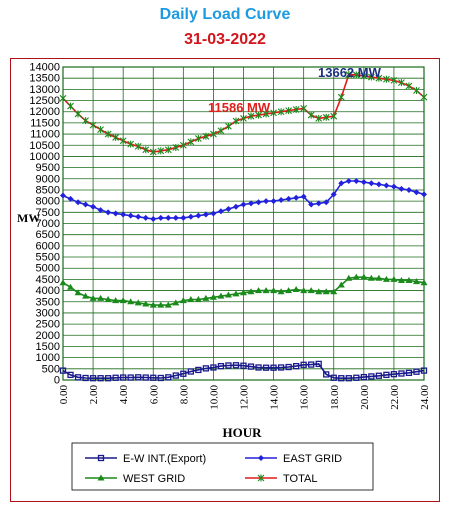 This screenshot has height=510, width=450. Describe the element at coordinates (44, 101) in the screenshot. I see `y-tick-label: 12500` at that location.